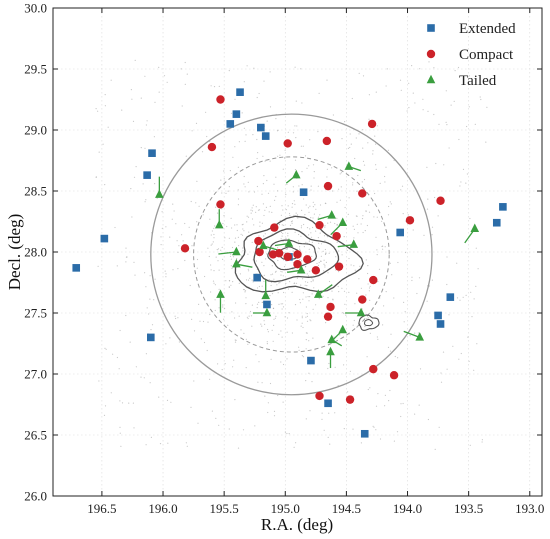  What do you see at coordinates (35, 313) in the screenshot?
I see `y-tick-label: 27.5` at bounding box center [35, 313].